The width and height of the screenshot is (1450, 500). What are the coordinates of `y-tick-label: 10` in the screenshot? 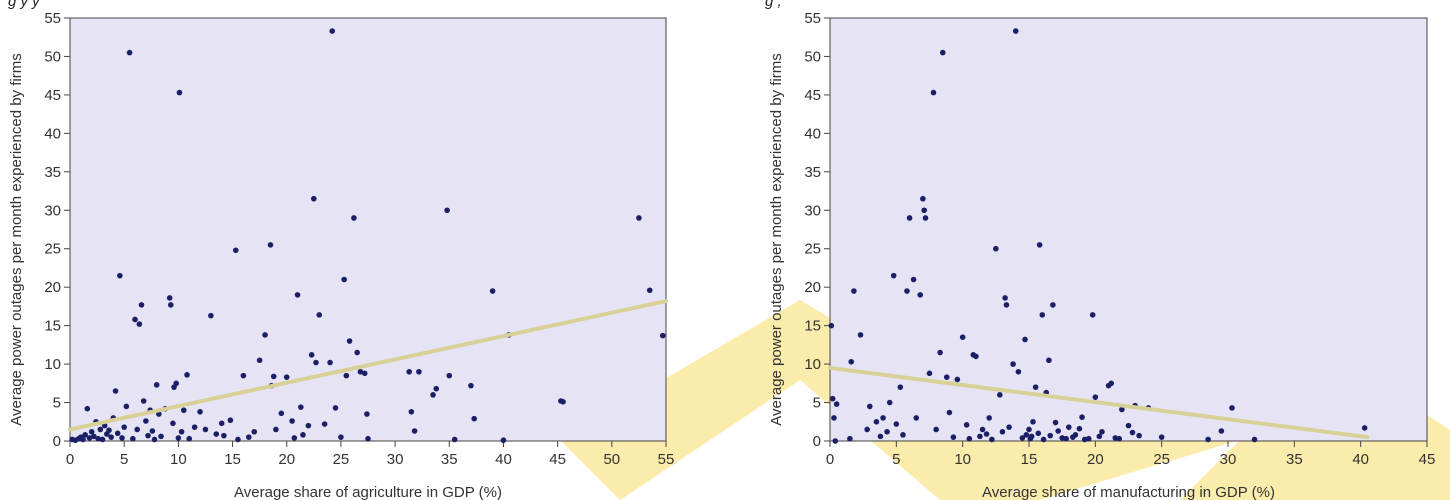 It's located at (812, 364).